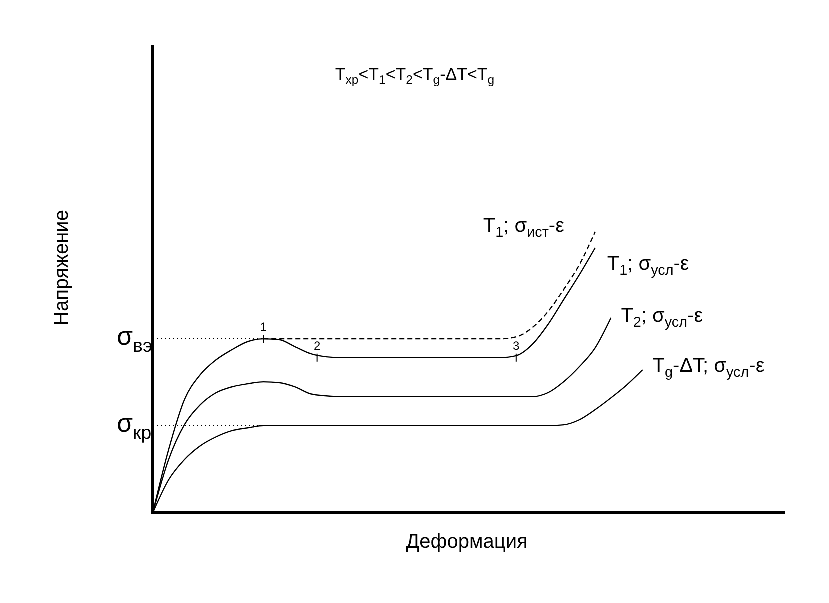 The height and width of the screenshot is (603, 829). Describe the element at coordinates (662, 317) in the screenshot. I see `series-label: T$_{2}$; σ$_{усл}$-ε` at that location.